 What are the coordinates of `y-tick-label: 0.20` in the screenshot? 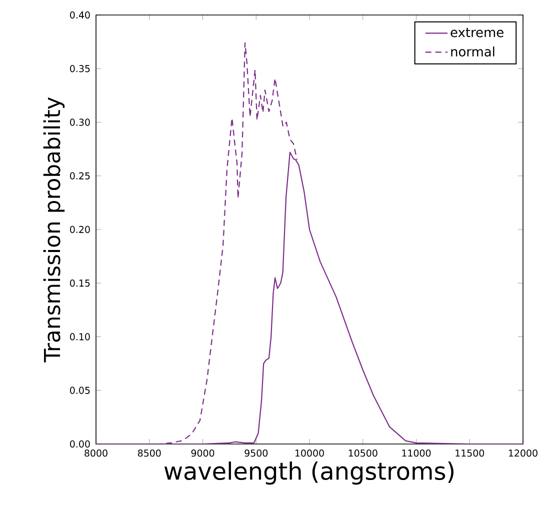 It's located at (80, 230).